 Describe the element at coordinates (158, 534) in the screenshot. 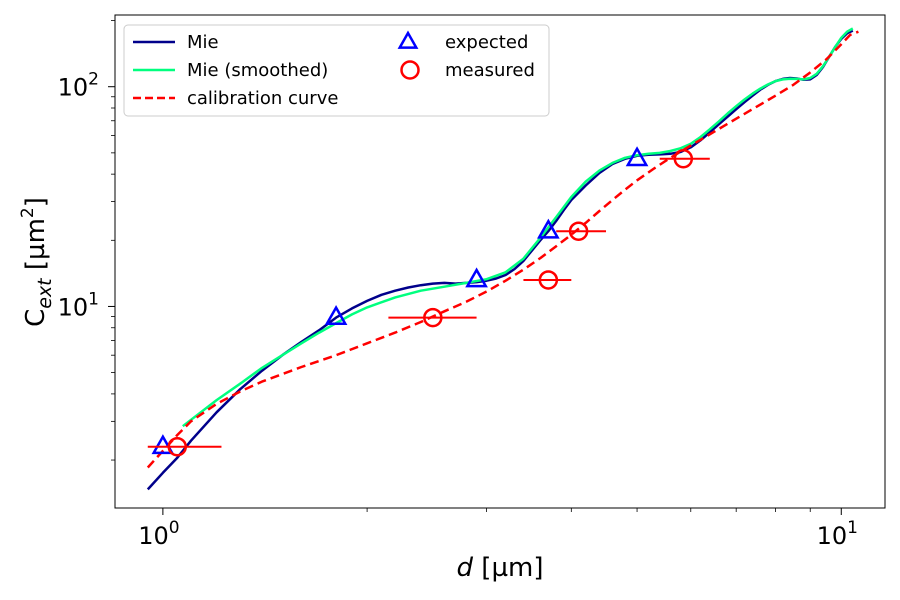

I see `x-tick-label: 10⁰` at that location.